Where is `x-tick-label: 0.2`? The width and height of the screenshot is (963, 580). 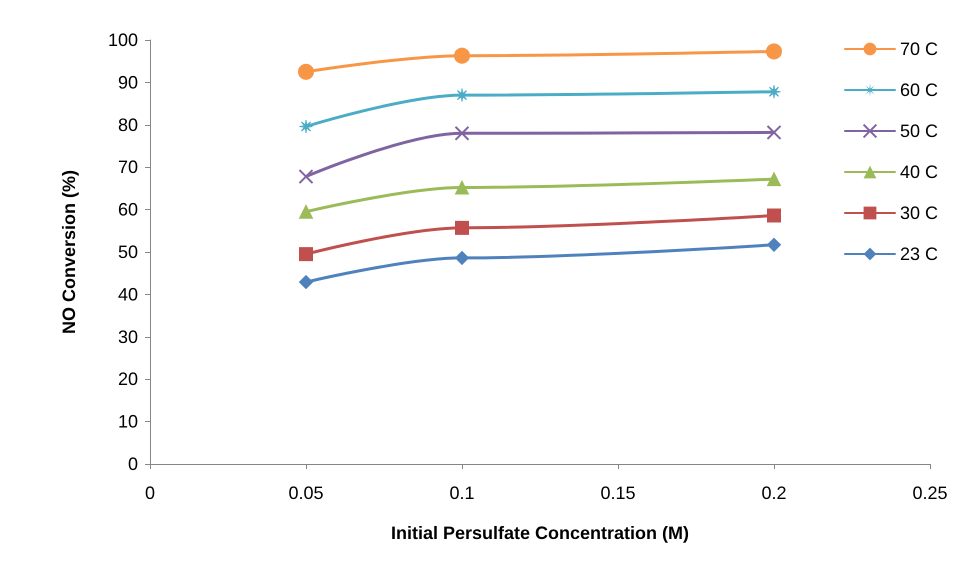 x-tick-label: 0.2 is located at coordinates (774, 493).